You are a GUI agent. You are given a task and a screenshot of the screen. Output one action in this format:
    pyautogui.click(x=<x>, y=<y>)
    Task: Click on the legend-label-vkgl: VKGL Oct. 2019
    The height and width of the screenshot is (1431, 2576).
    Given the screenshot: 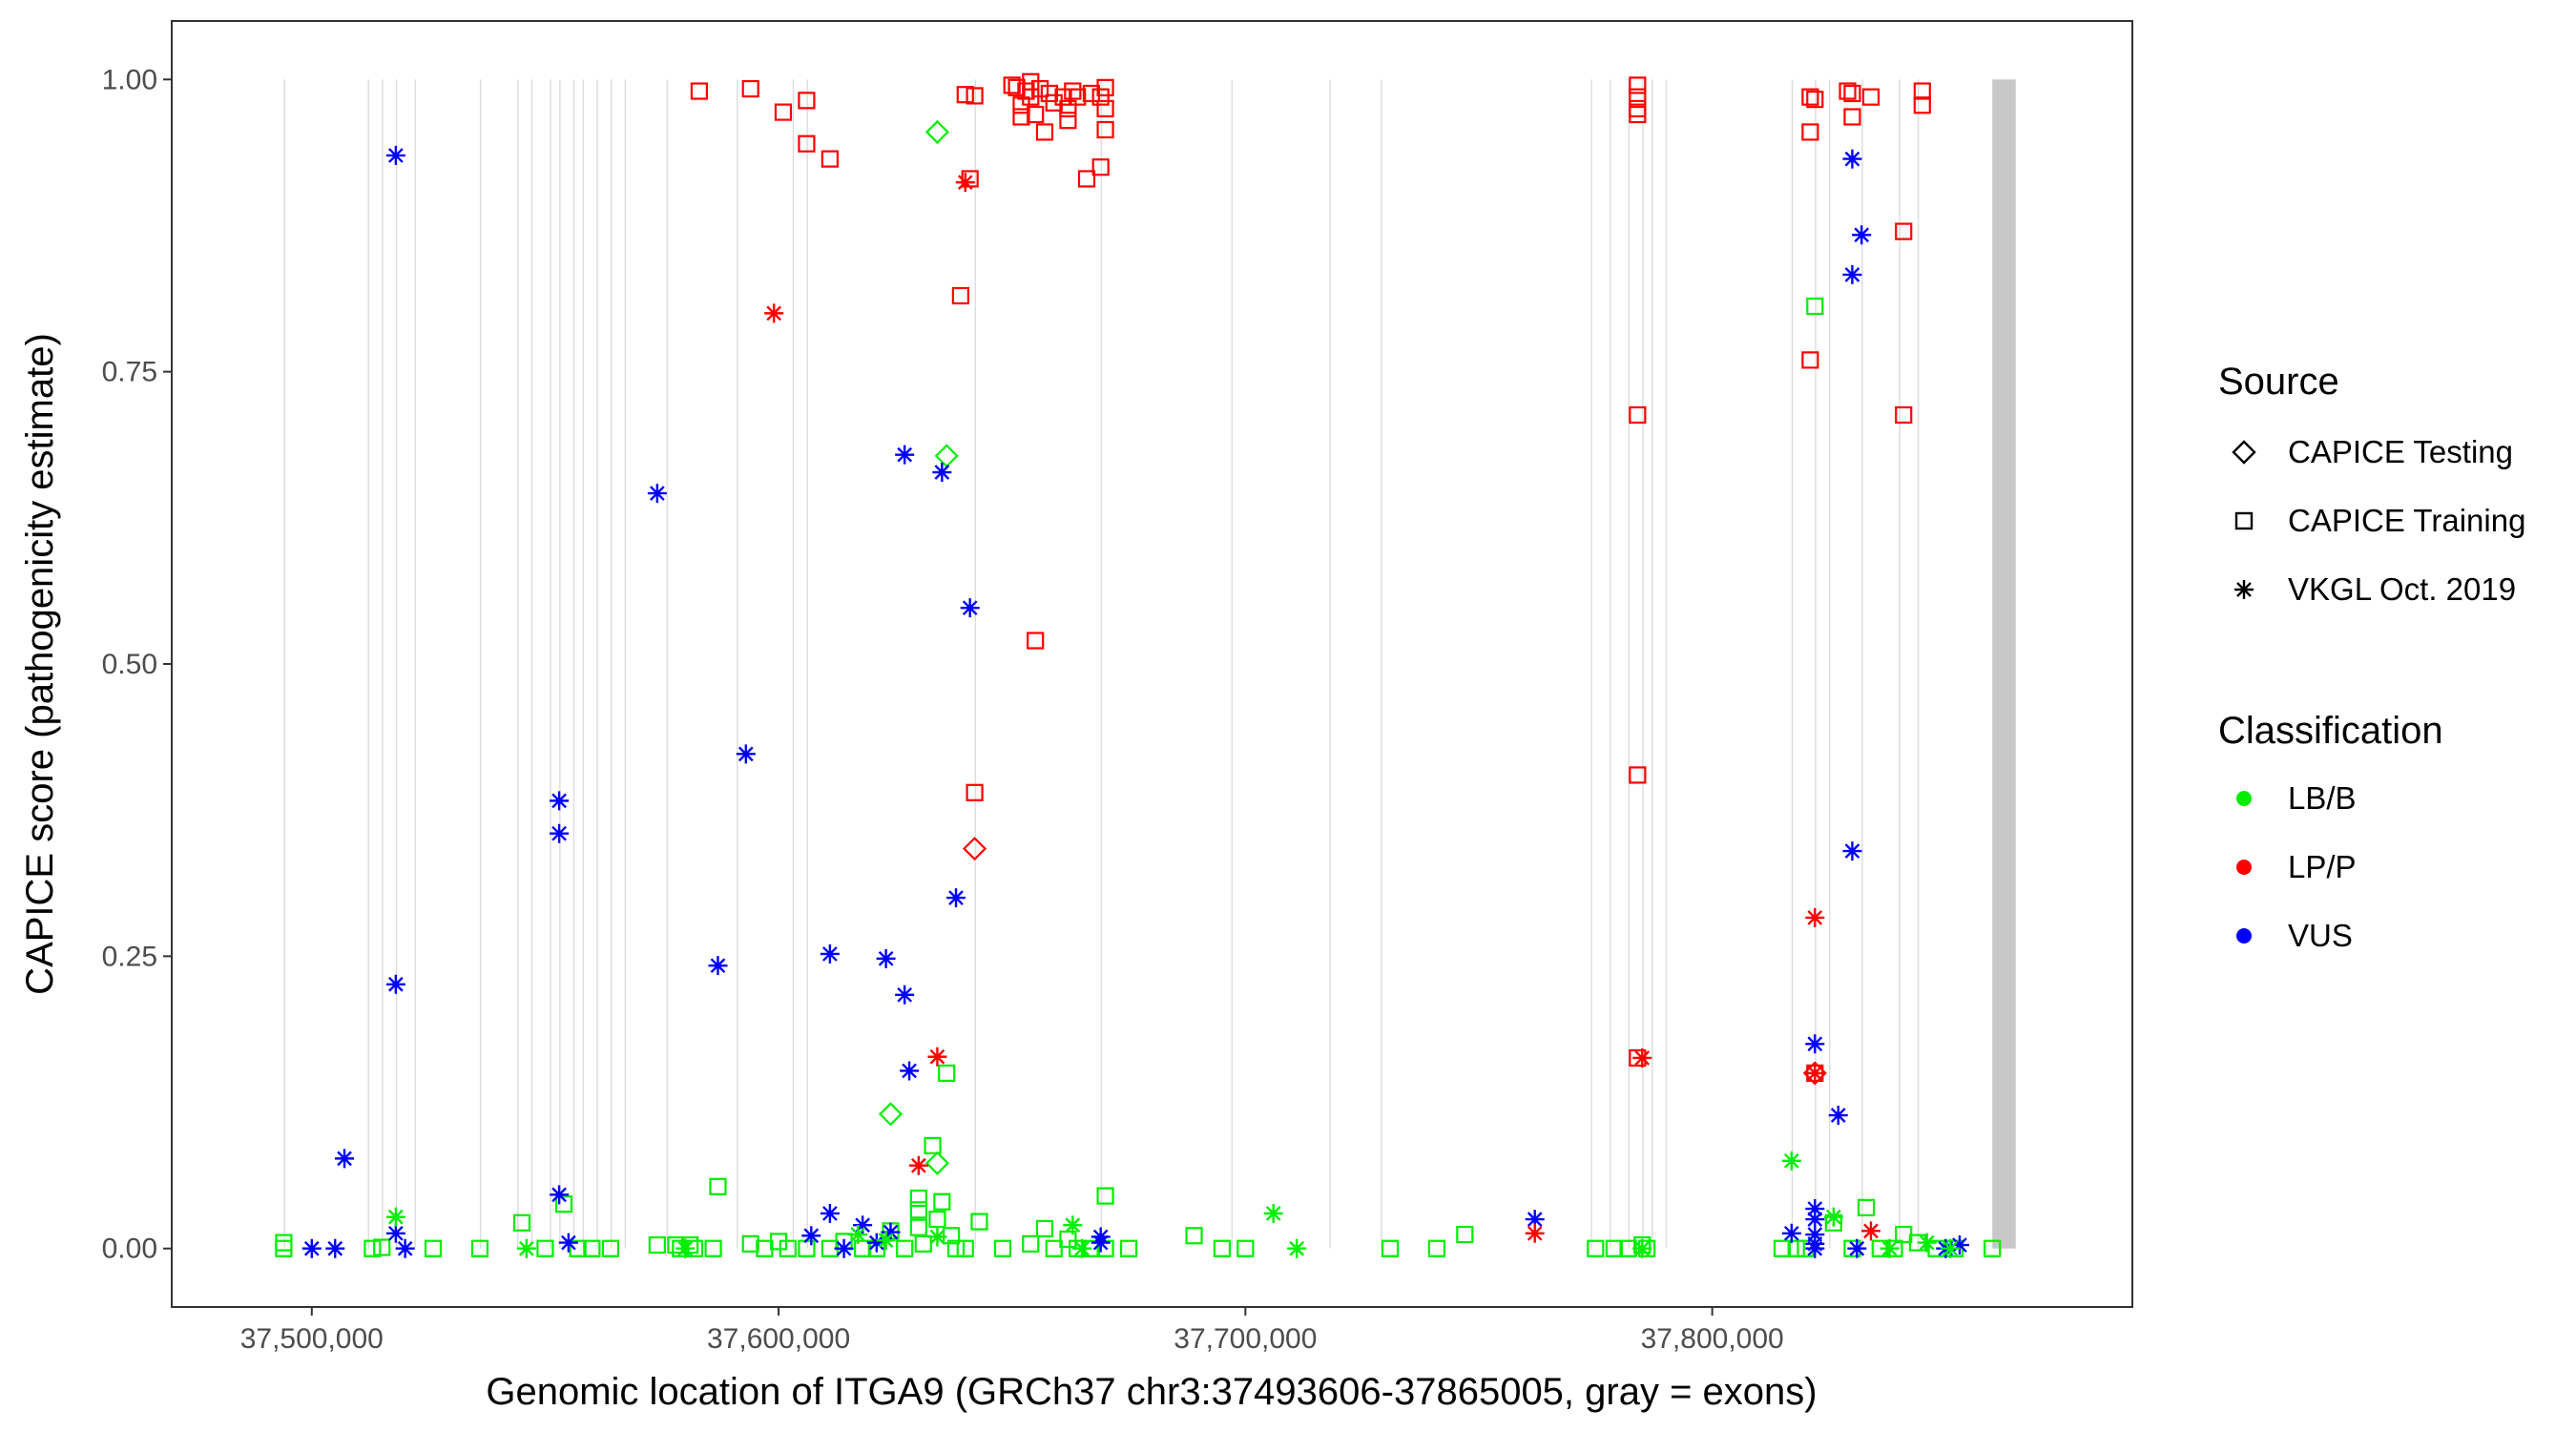 What is the action you would take?
    pyautogui.click(x=2402, y=589)
    